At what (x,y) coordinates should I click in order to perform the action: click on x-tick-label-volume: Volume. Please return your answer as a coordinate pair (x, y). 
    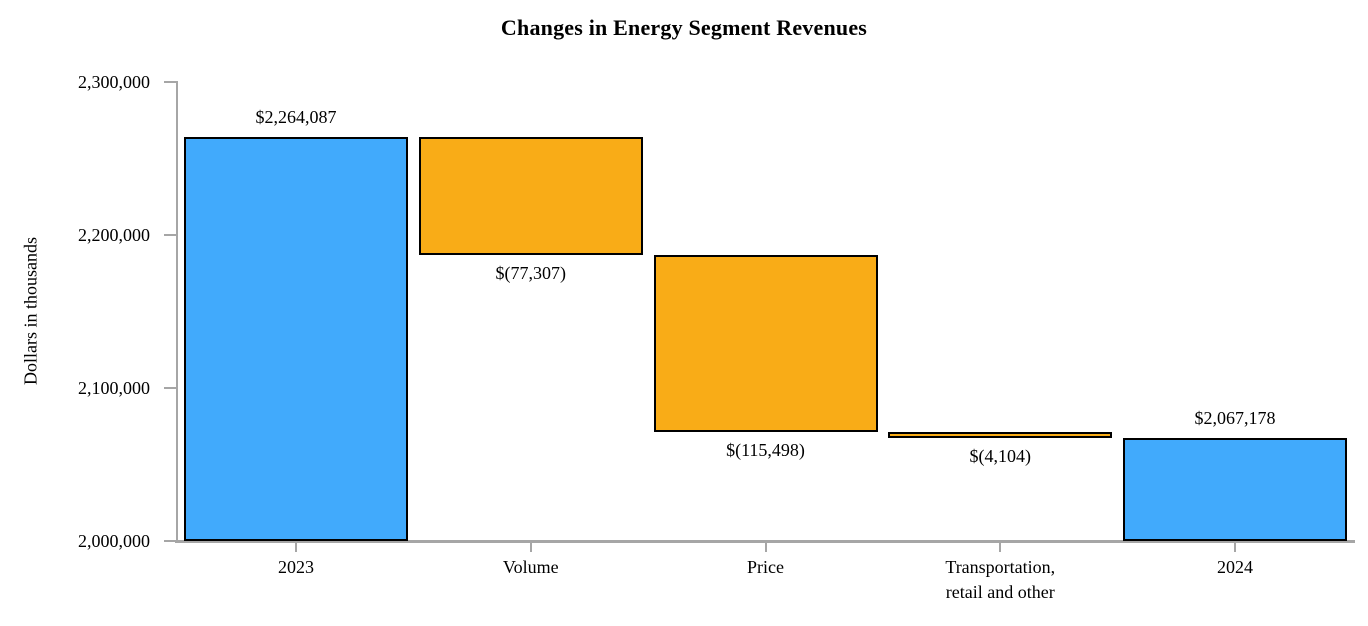
    Looking at the image, I should click on (530, 567).